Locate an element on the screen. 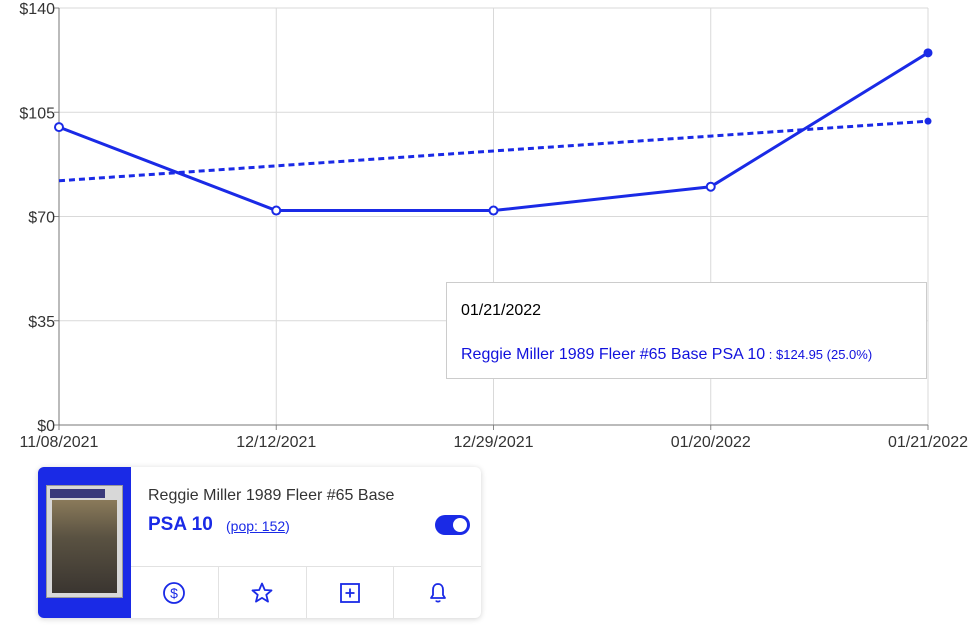 This screenshot has width=980, height=634. card-thumbnail is located at coordinates (84, 542).